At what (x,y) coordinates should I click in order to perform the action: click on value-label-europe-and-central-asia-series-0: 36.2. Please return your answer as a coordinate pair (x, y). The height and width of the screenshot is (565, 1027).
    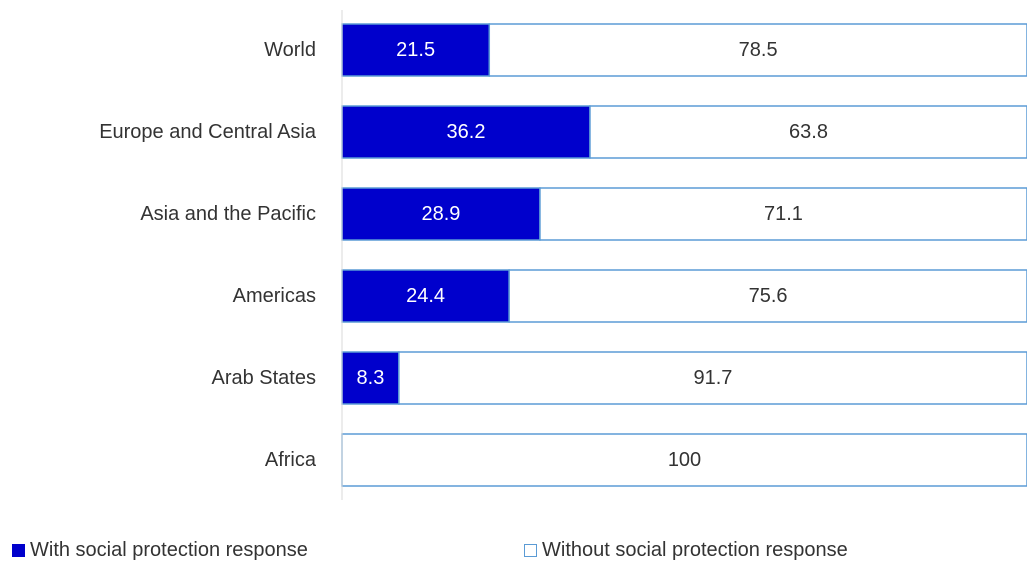
    Looking at the image, I should click on (466, 132).